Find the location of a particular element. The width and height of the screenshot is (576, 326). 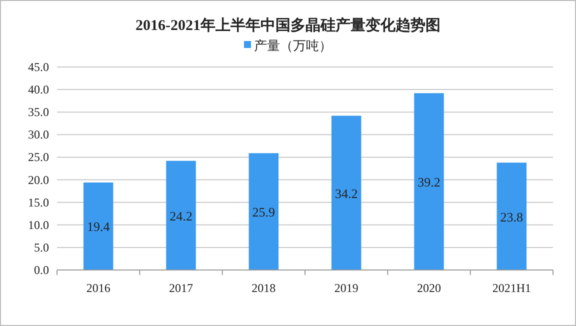

x-tick-label: 2019 is located at coordinates (346, 288).